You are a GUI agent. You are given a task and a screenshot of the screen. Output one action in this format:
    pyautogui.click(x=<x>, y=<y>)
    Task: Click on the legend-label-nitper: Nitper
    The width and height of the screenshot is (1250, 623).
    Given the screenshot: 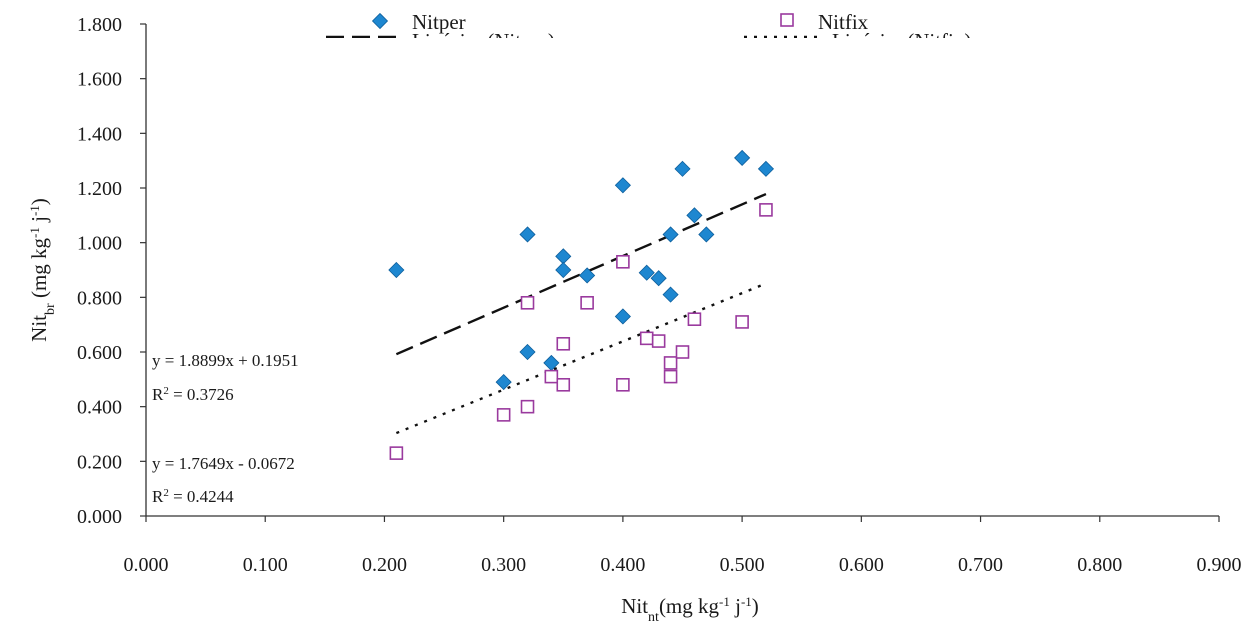 What is the action you would take?
    pyautogui.click(x=439, y=22)
    